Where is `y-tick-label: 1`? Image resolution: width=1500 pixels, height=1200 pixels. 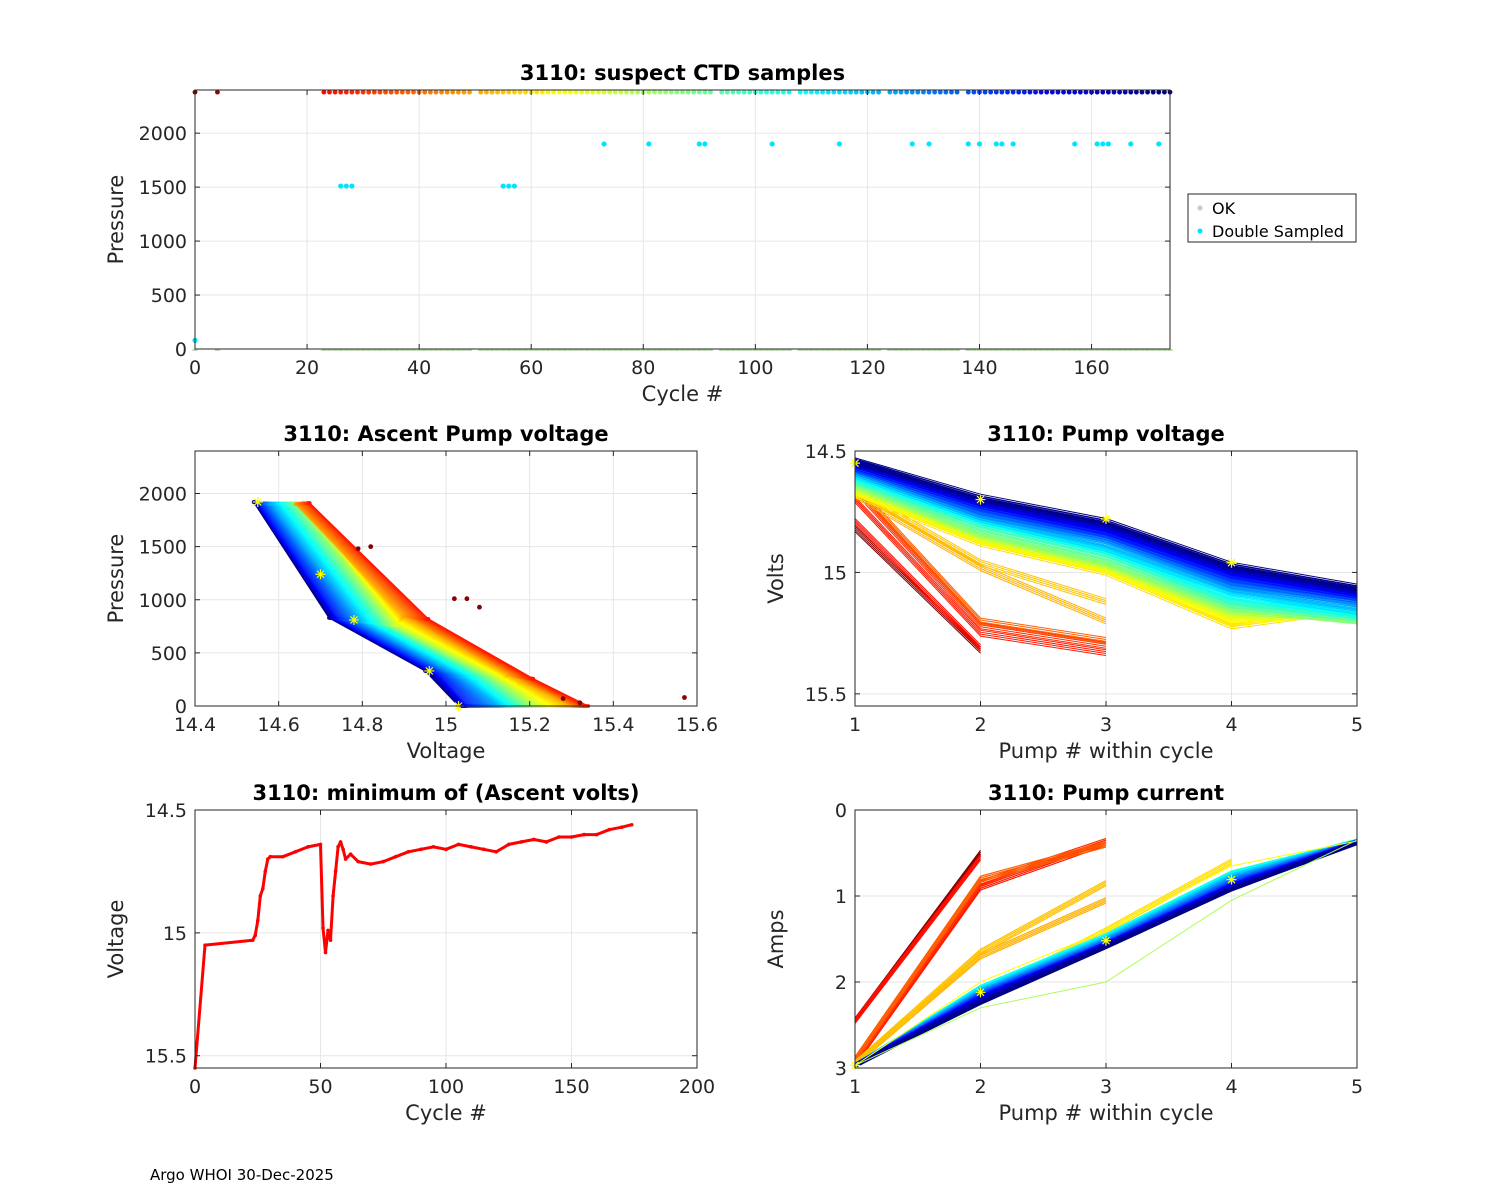 y-tick-label: 1 is located at coordinates (841, 897).